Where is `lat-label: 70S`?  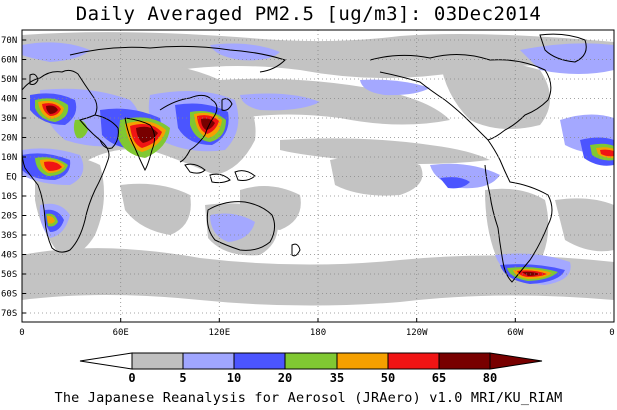
lat-label: 70S is located at coordinates (9, 314).